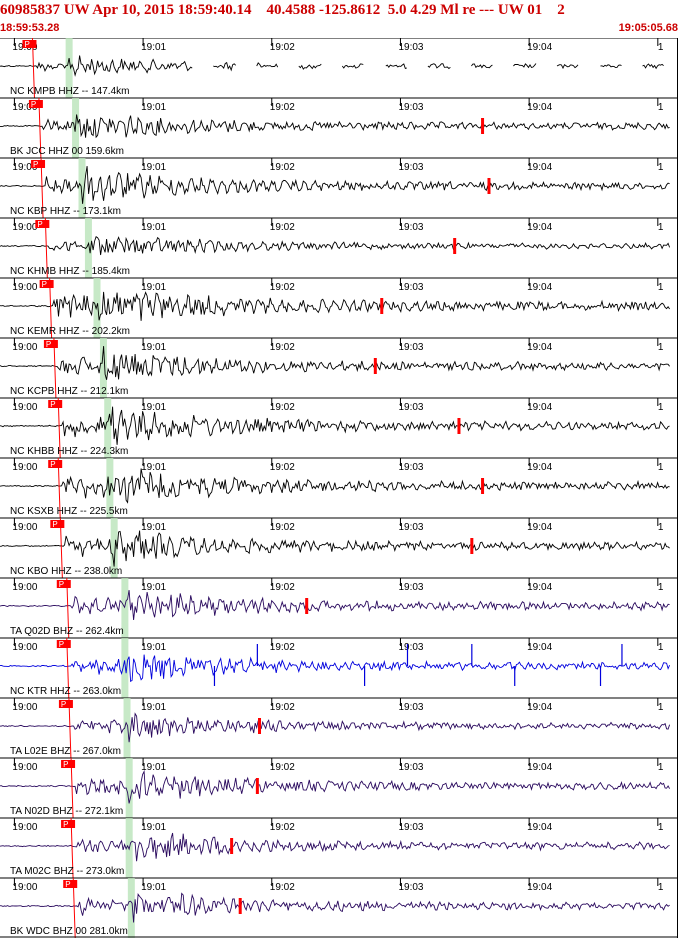  I want to click on station-label: TA N02D BHZ -- 272.1km, so click(66, 811).